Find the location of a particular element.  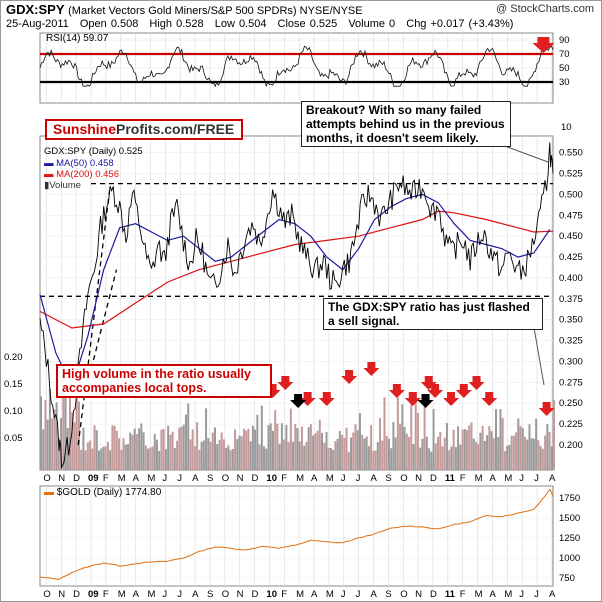

gold-x-tick-label: D is located at coordinates (433, 594).